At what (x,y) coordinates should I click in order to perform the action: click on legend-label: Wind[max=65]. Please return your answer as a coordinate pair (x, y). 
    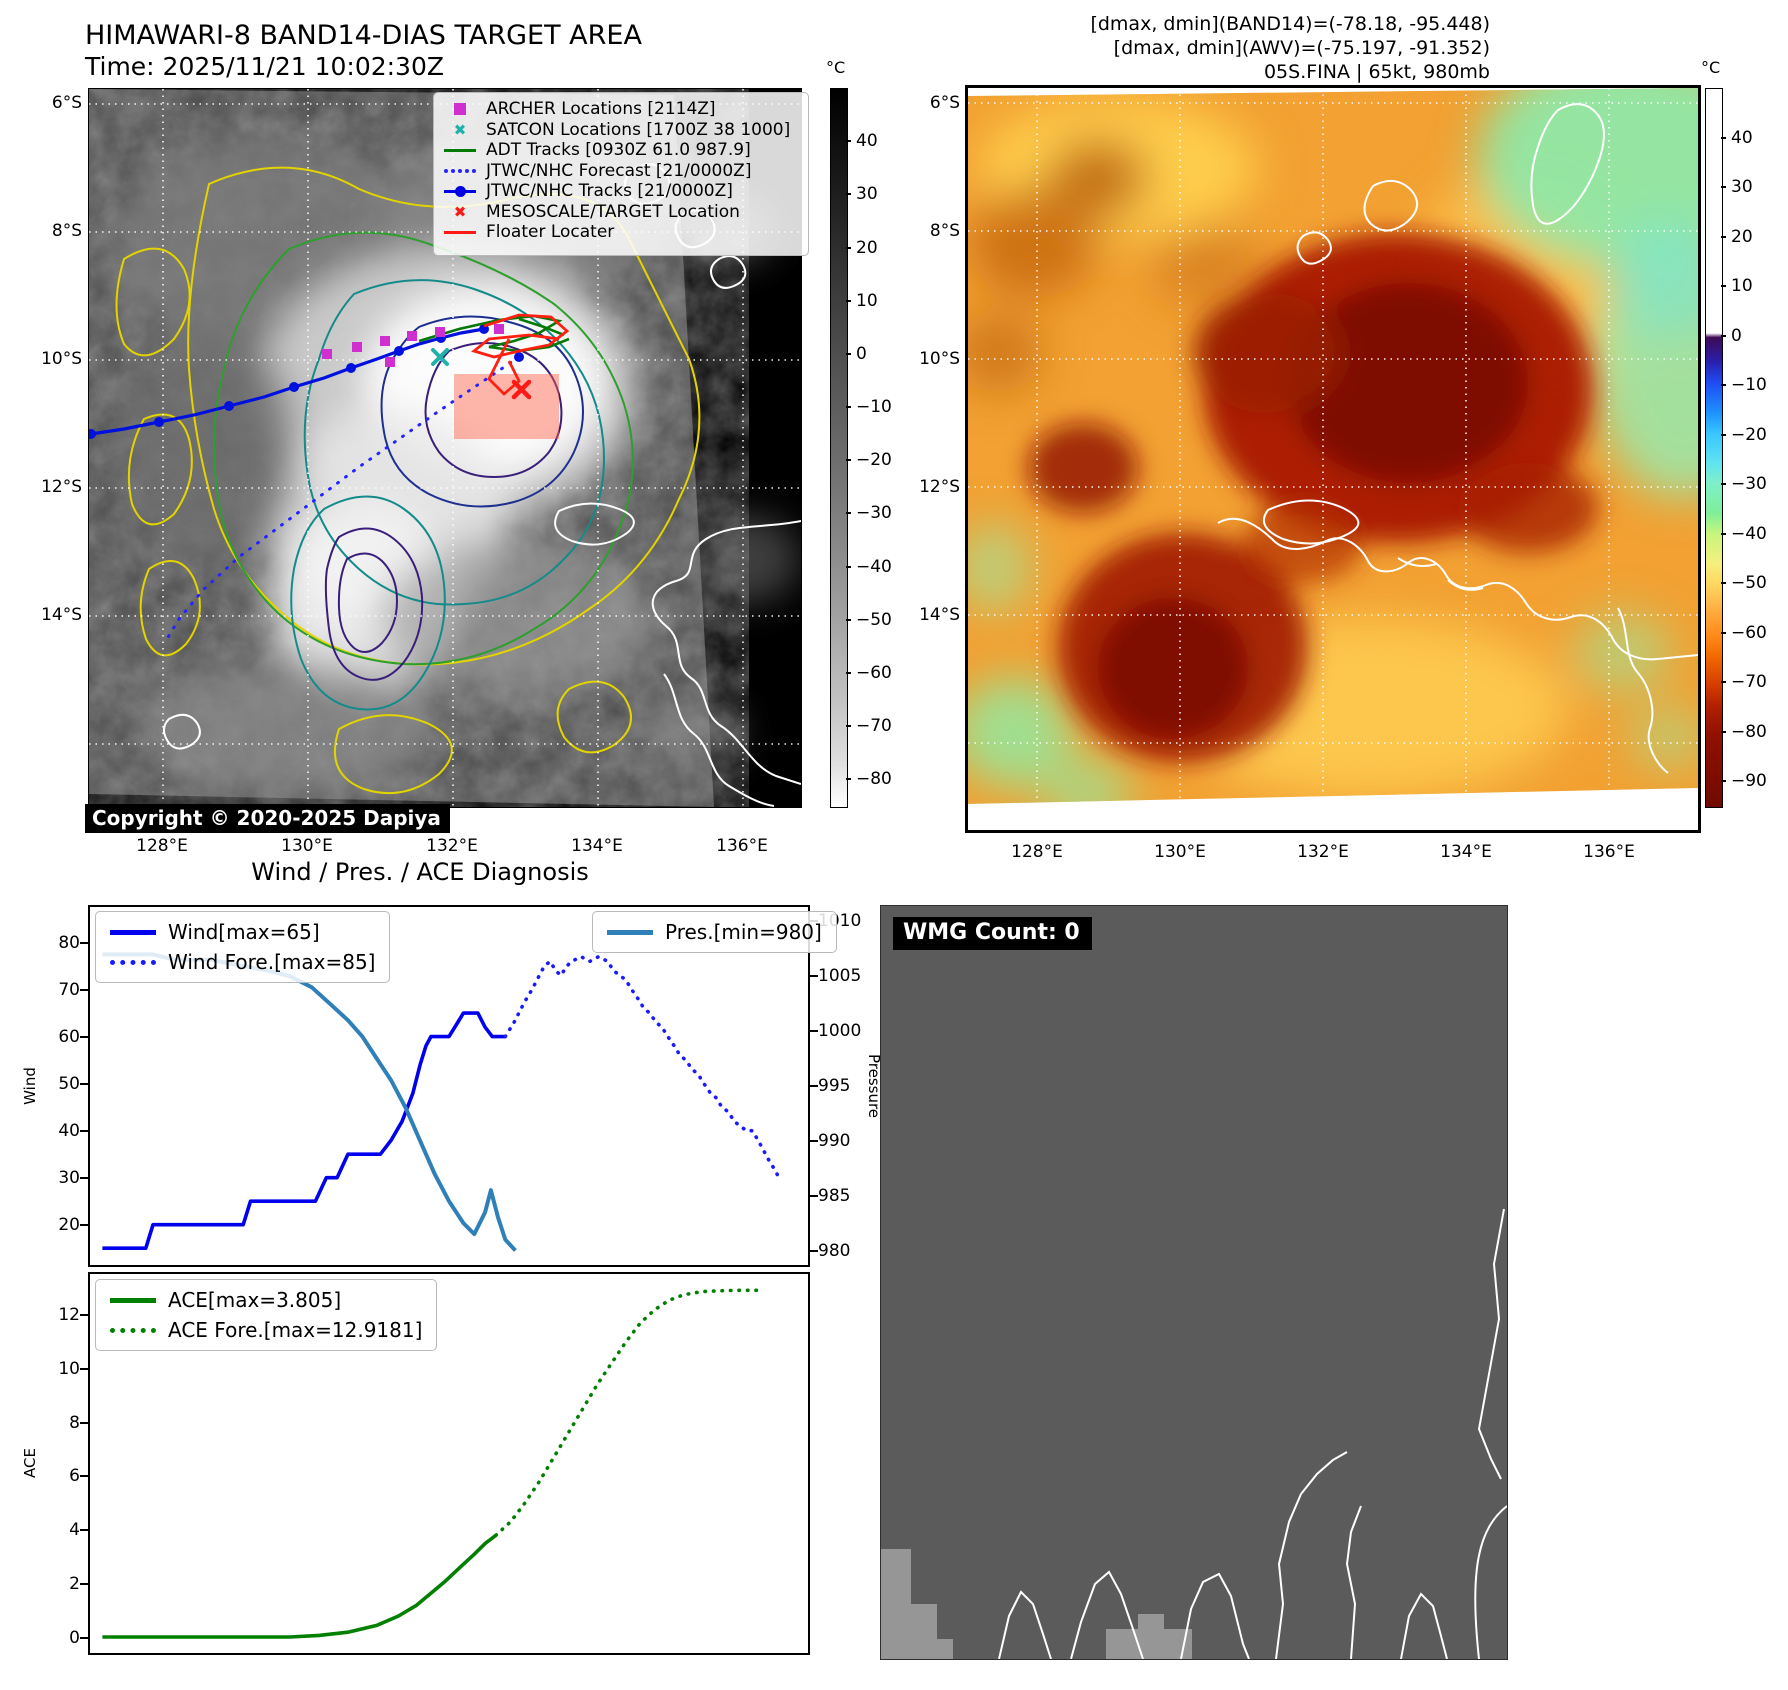
    Looking at the image, I should click on (244, 932).